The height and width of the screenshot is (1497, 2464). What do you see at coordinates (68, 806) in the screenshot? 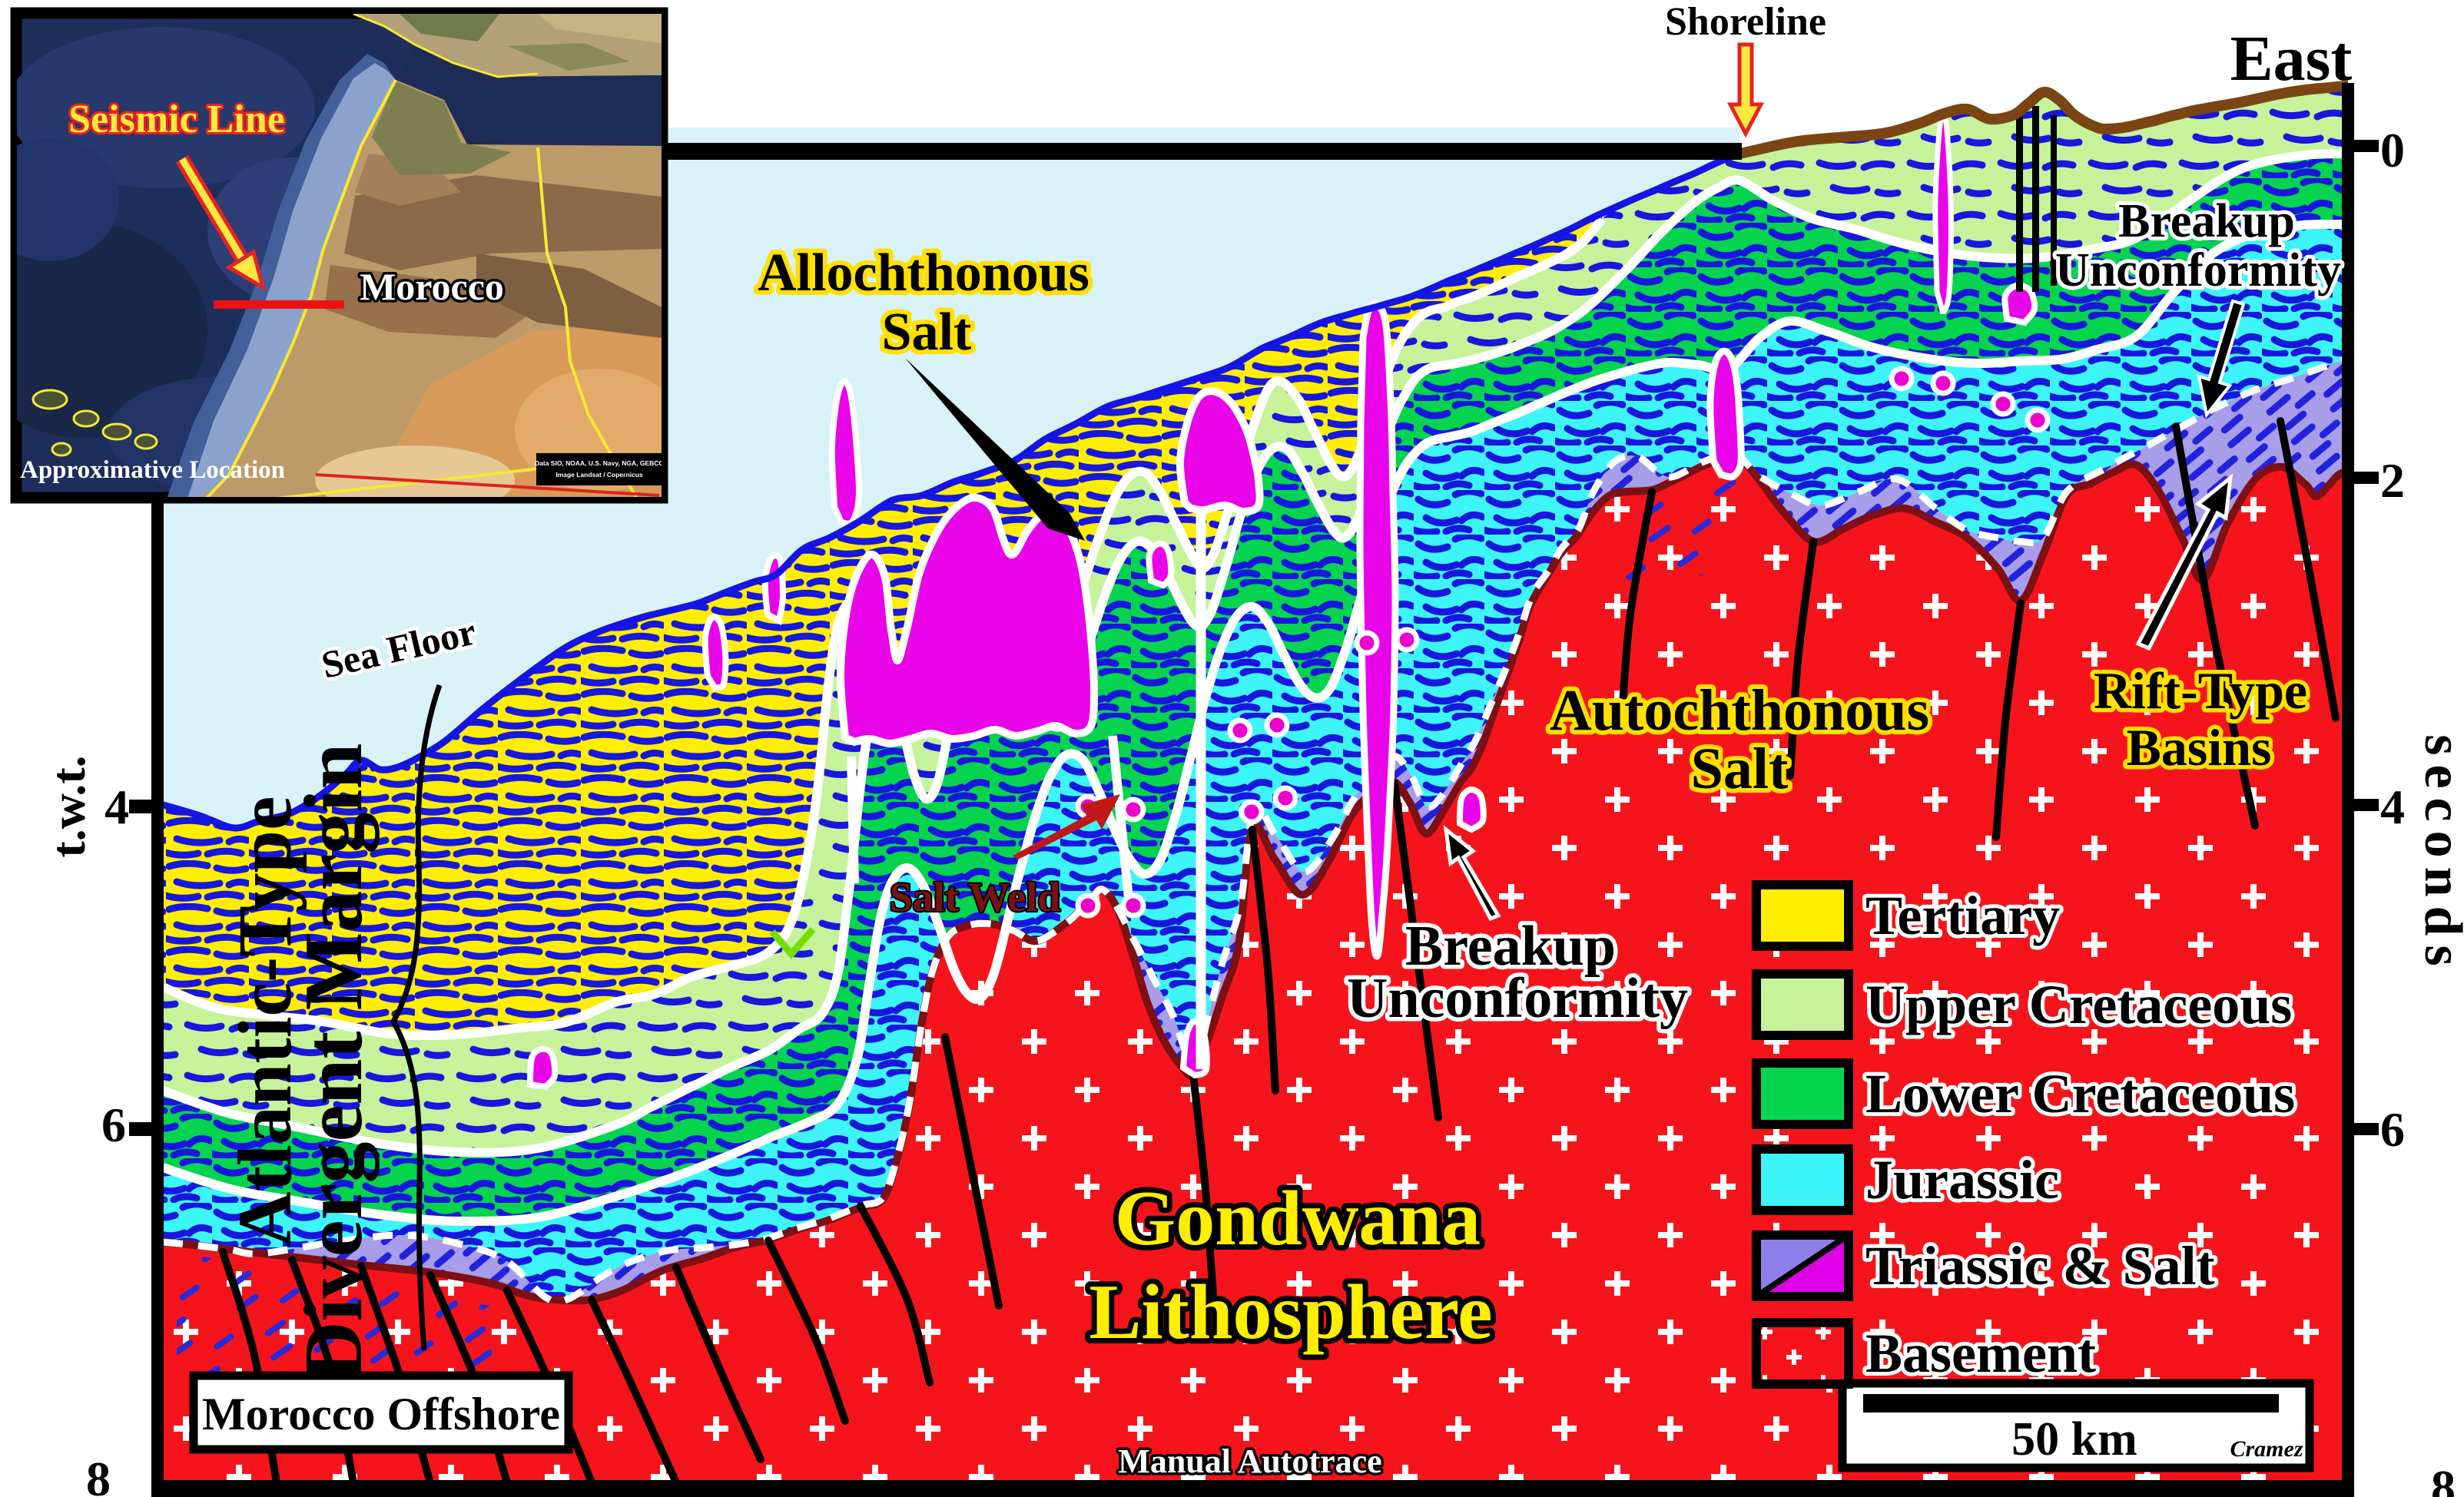
I see `svg-text: t.w.t.` at bounding box center [68, 806].